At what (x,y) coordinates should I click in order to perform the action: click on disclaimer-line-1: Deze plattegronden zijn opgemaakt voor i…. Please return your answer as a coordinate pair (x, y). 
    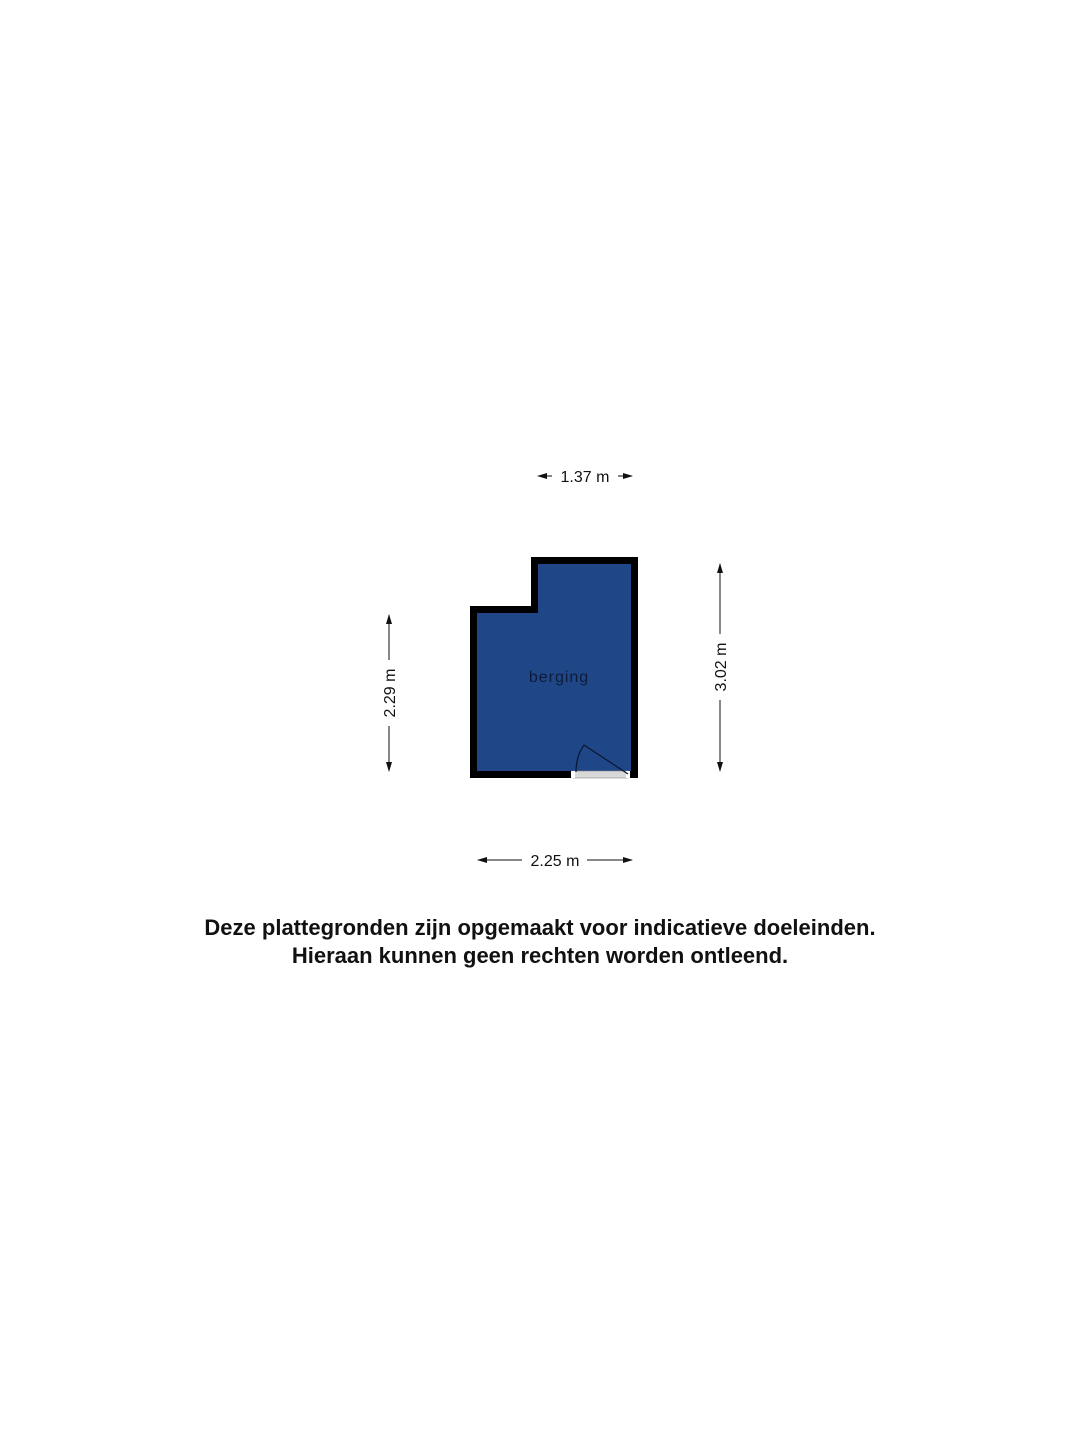
    Looking at the image, I should click on (540, 927).